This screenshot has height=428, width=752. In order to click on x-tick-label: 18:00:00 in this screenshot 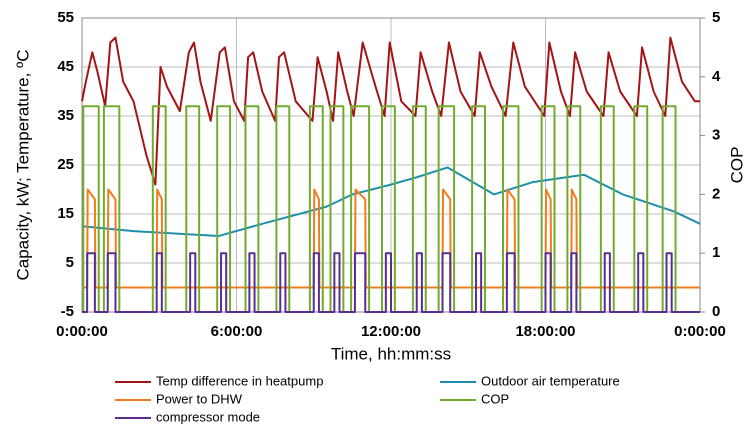, I will do `click(545, 331)`.